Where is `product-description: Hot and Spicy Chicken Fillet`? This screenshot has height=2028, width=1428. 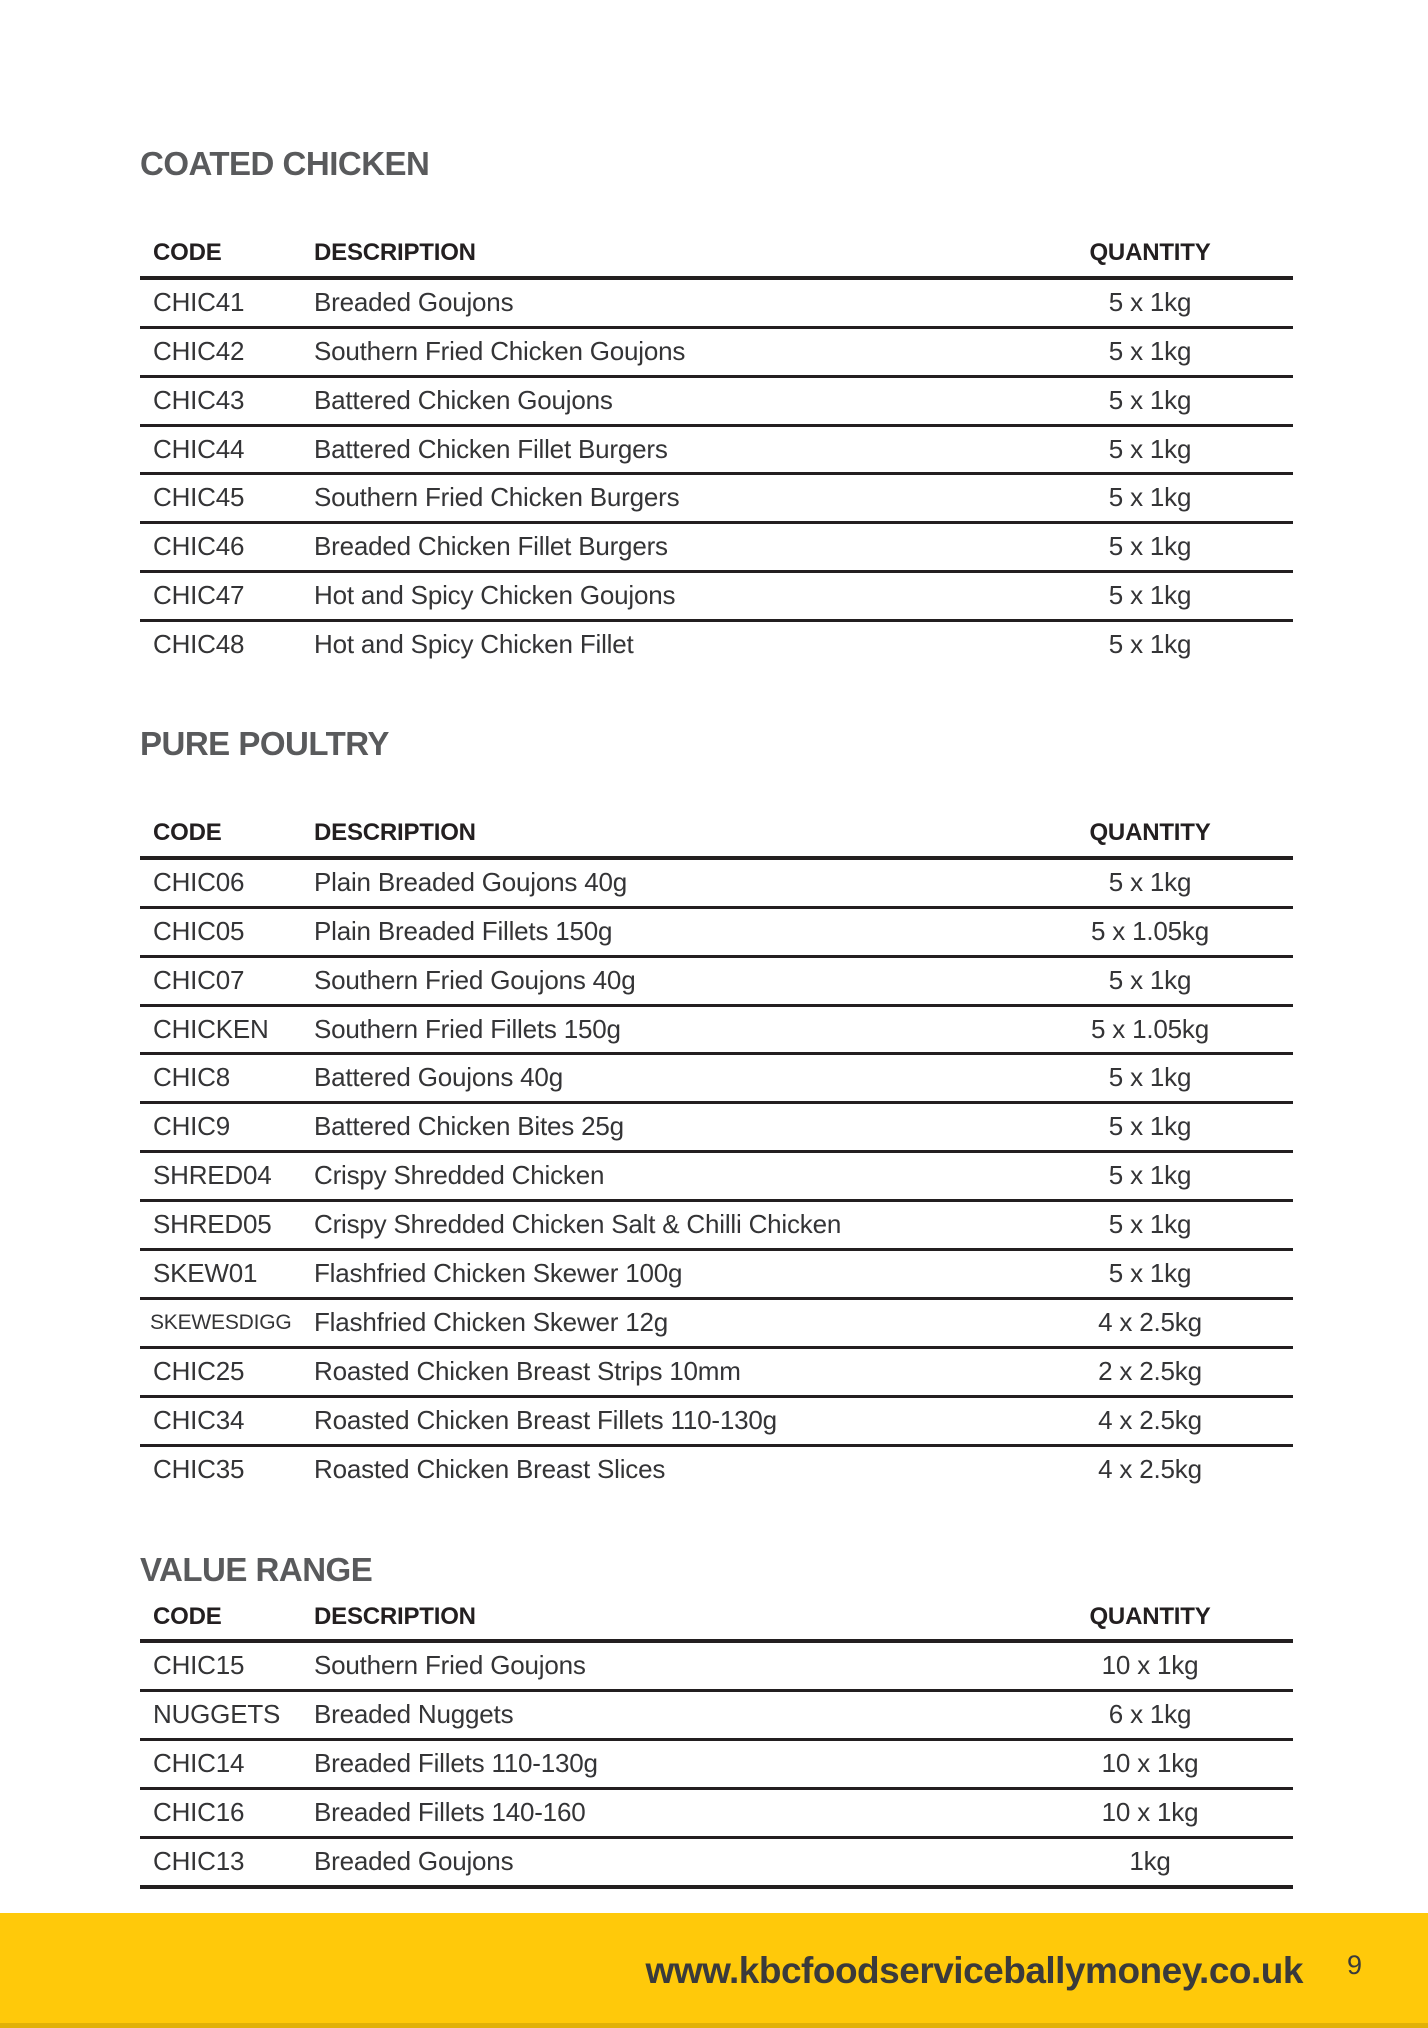
product-description: Hot and Spicy Chicken Fillet is located at coordinates (474, 644).